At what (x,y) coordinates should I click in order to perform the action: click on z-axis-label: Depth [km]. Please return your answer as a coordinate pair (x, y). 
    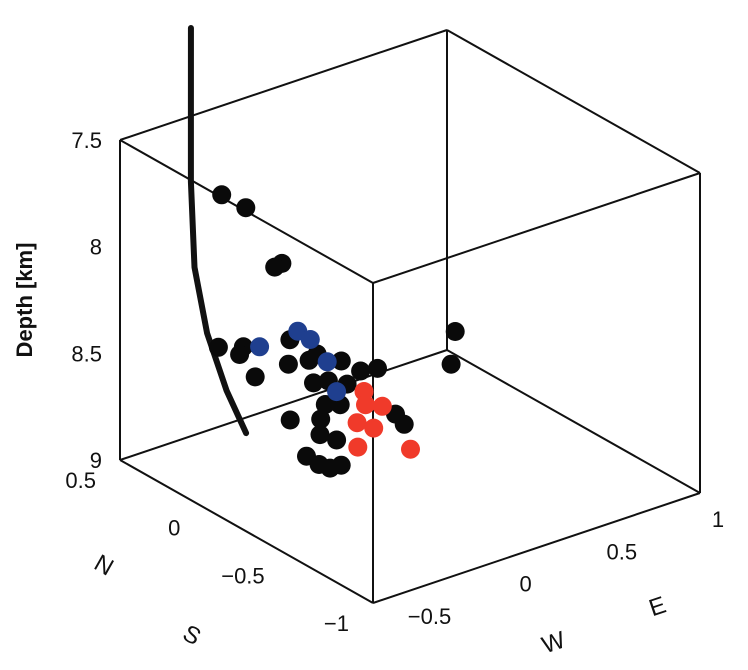
    Looking at the image, I should click on (24, 300).